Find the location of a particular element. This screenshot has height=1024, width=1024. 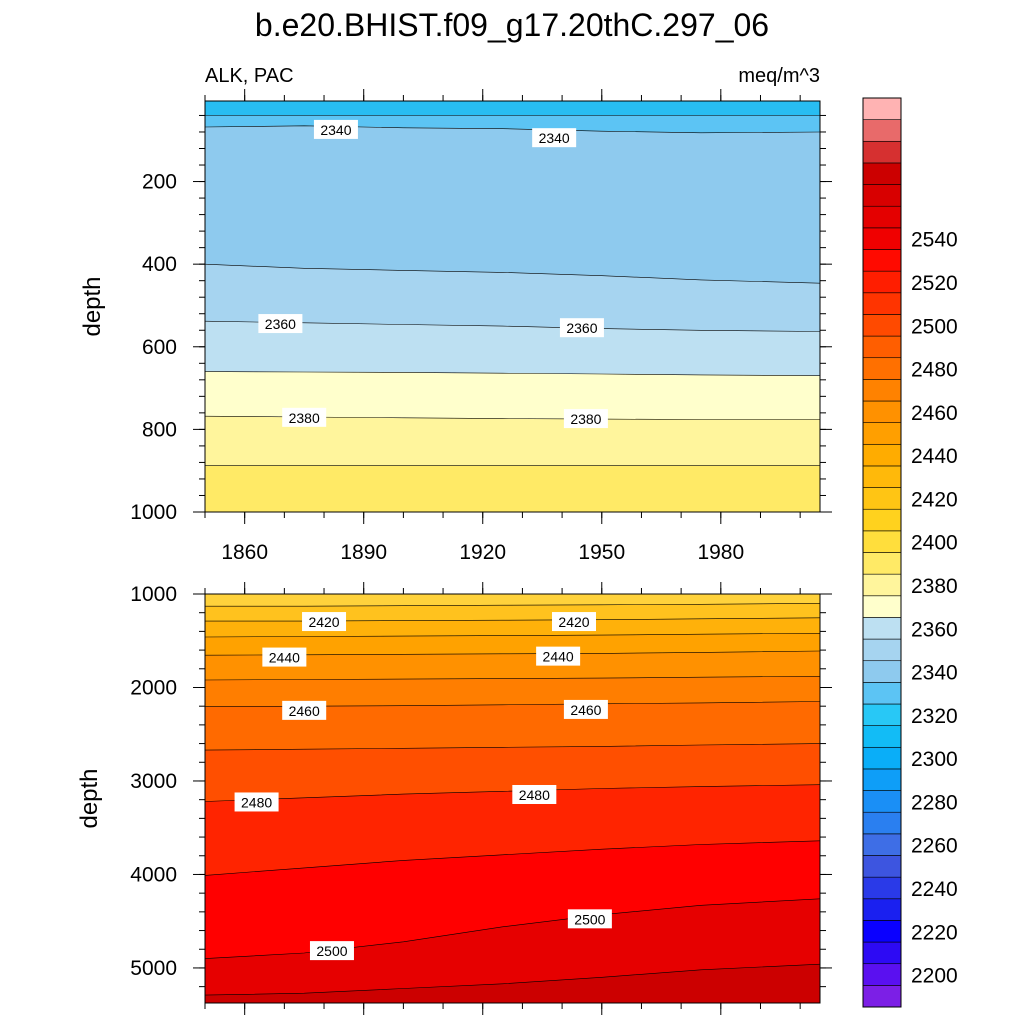

colorbar-label: 2480 is located at coordinates (934, 370).